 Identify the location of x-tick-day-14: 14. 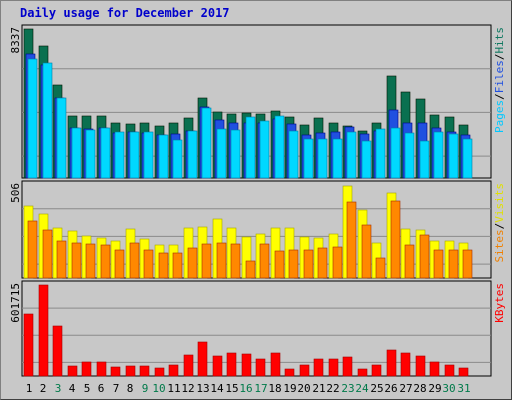
(217, 388).